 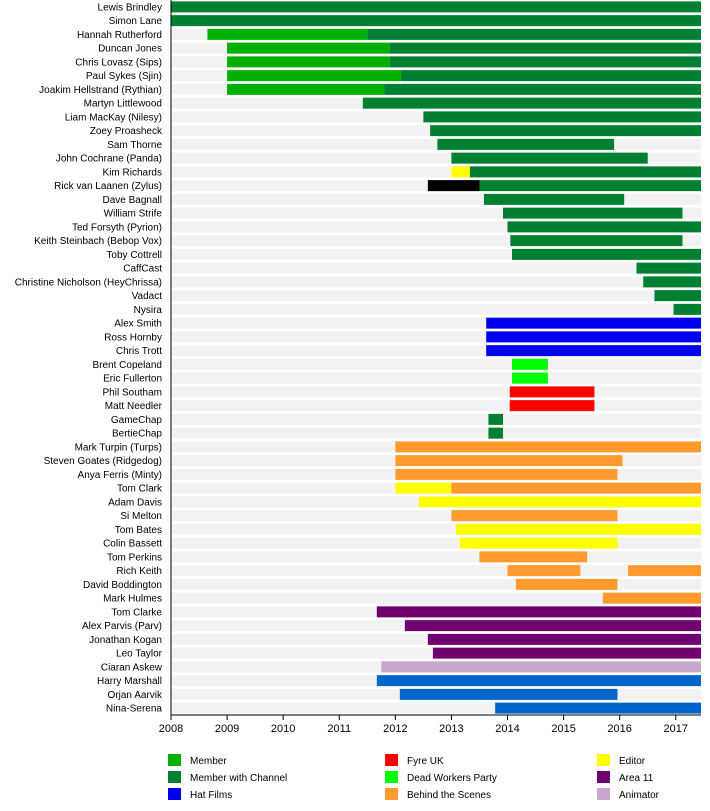 I want to click on row-label: Phil Southam, so click(x=132, y=392).